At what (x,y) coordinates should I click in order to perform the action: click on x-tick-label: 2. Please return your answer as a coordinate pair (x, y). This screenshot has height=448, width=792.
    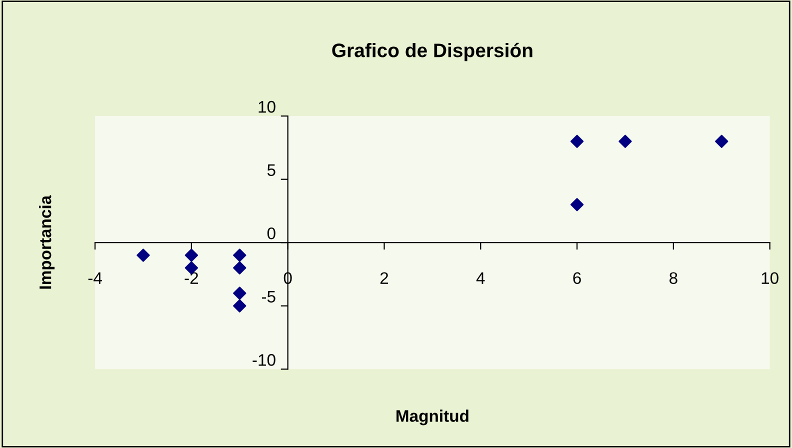
    Looking at the image, I should click on (384, 278).